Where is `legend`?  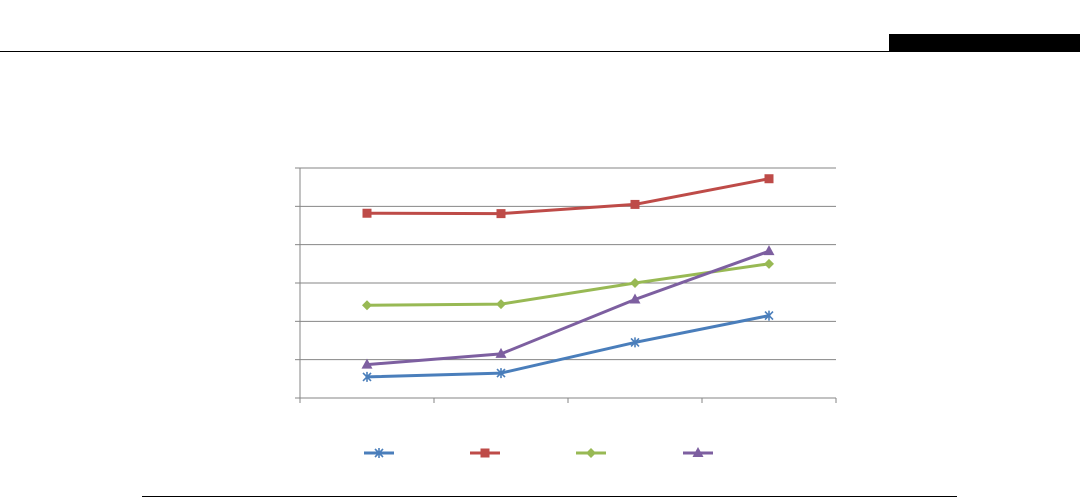 legend is located at coordinates (538, 452).